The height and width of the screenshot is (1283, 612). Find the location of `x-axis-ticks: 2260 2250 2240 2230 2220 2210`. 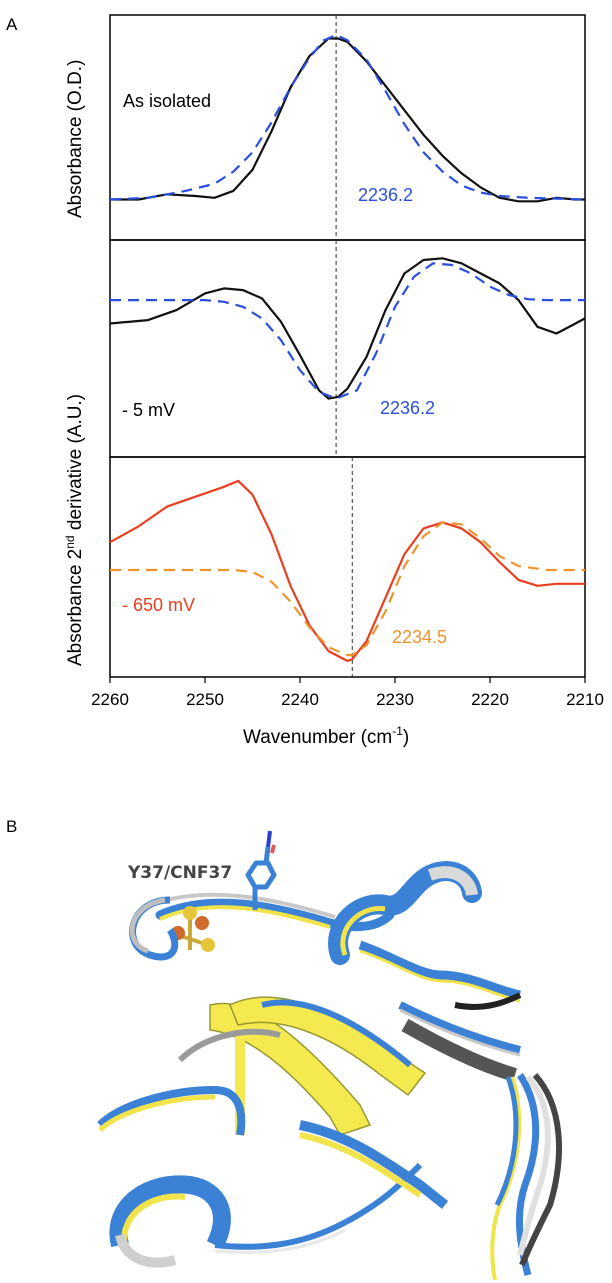

x-axis-ticks: 2260 2250 2240 2230 2220 2210 is located at coordinates (347, 693).